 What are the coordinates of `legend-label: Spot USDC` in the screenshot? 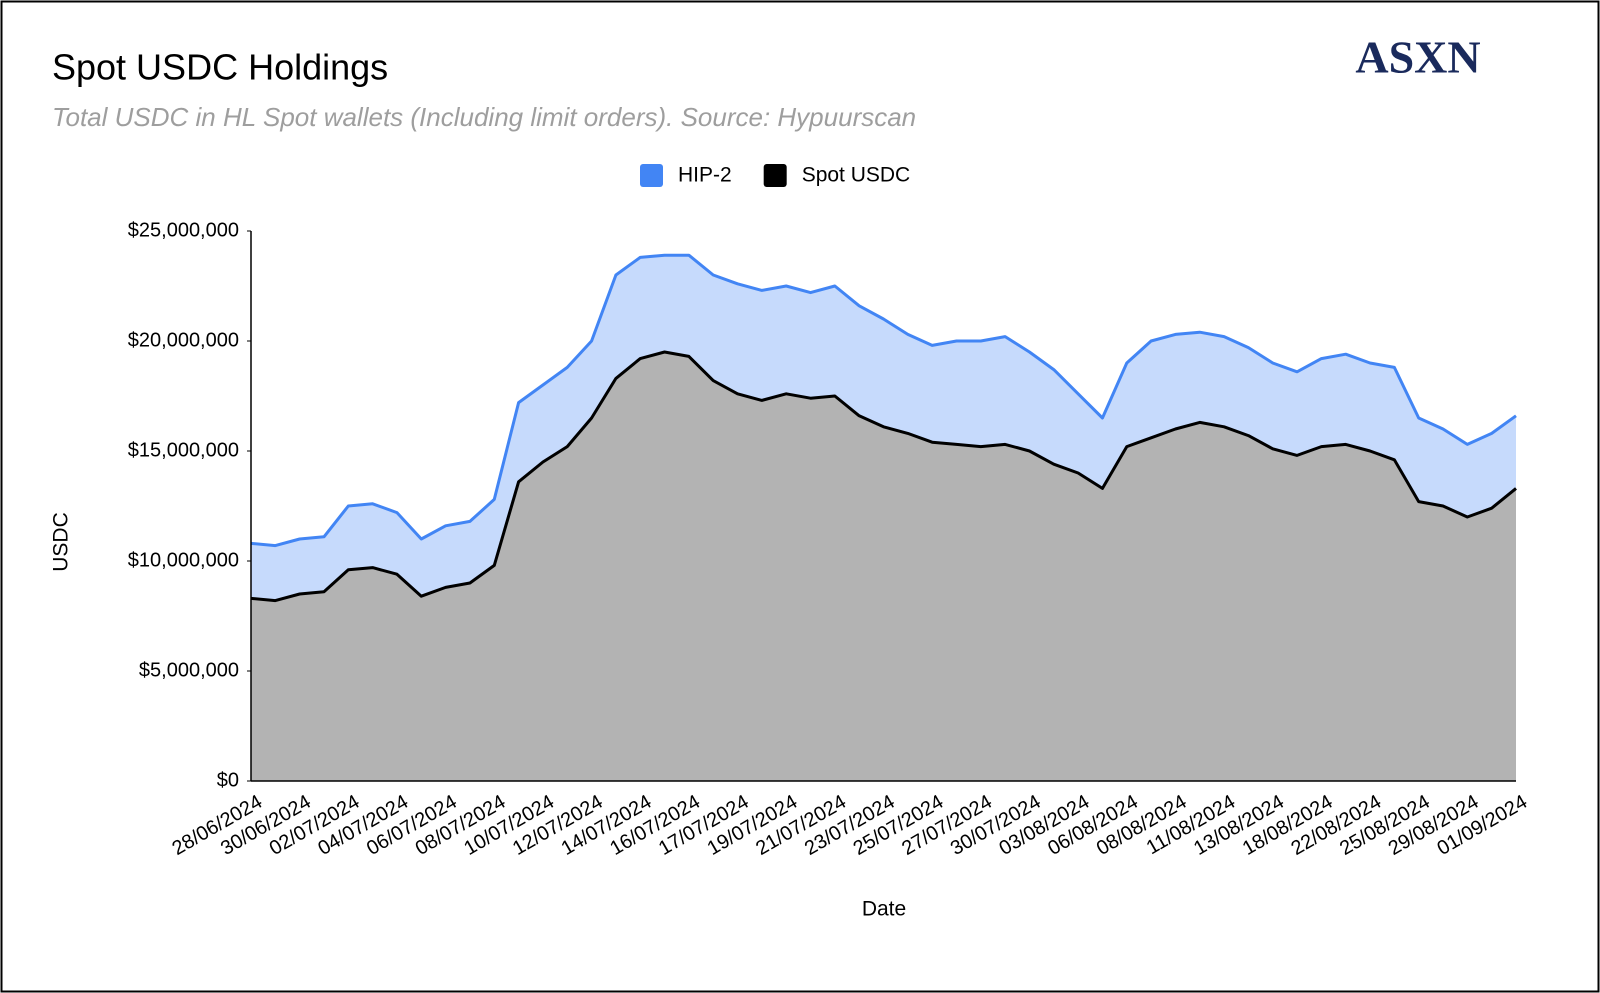 It's located at (856, 175).